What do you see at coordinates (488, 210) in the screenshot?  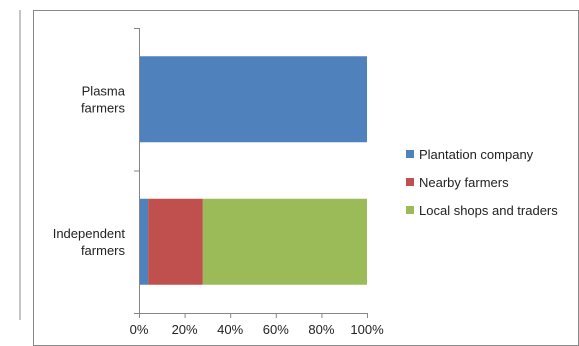 I see `legend-label: Local shops and traders` at bounding box center [488, 210].